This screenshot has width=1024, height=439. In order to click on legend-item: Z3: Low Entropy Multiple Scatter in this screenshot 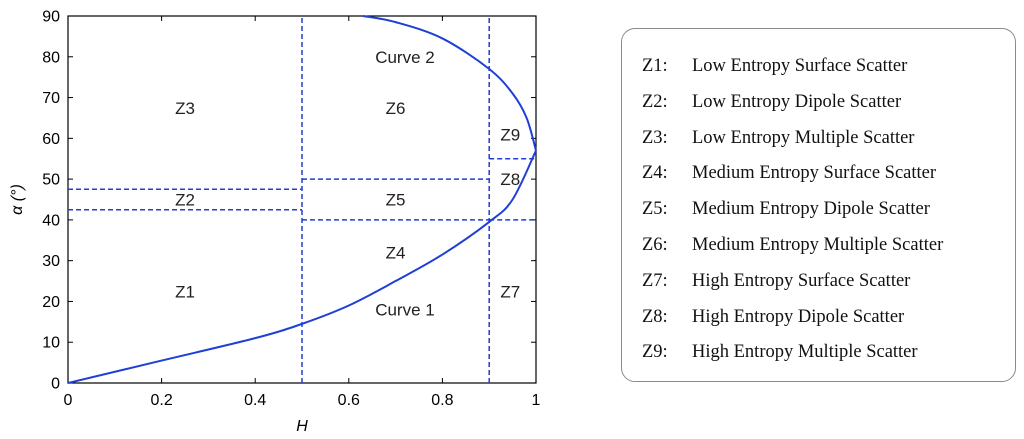, I will do `click(792, 139)`.